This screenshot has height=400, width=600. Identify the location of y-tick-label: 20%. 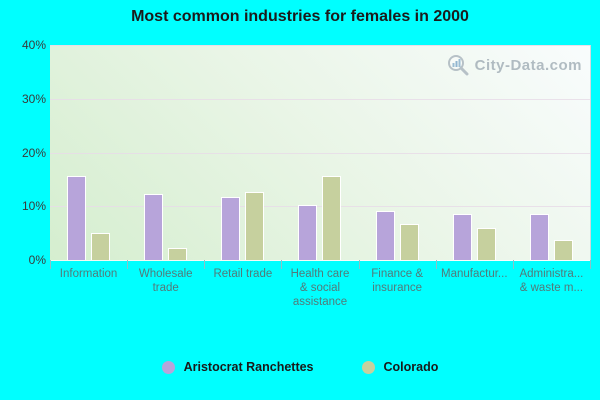
(33, 152).